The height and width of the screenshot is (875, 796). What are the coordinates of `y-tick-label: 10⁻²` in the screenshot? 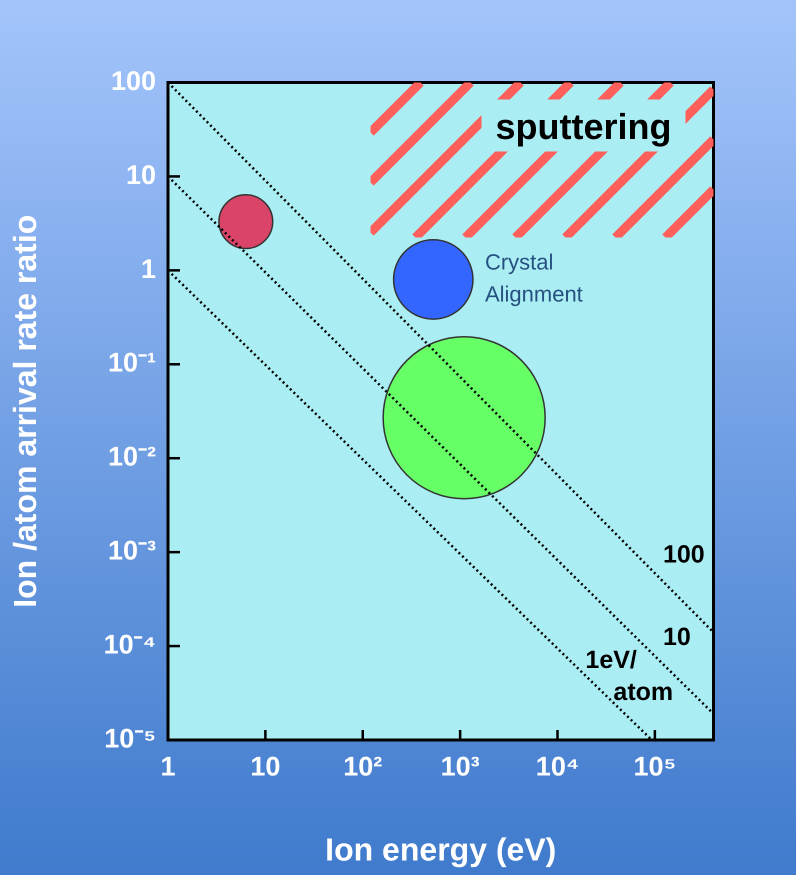 It's located at (132, 457).